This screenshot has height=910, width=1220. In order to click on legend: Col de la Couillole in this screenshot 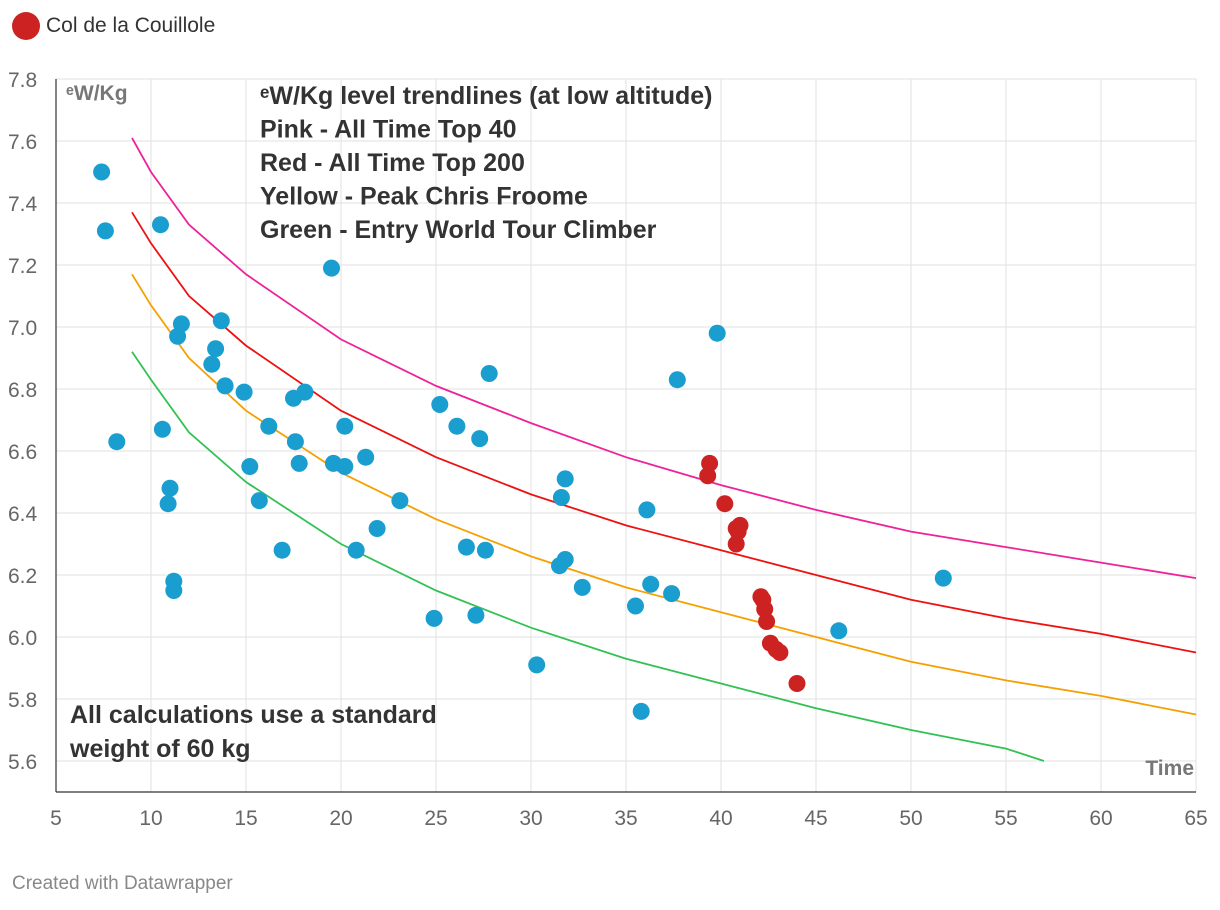, I will do `click(113, 26)`.